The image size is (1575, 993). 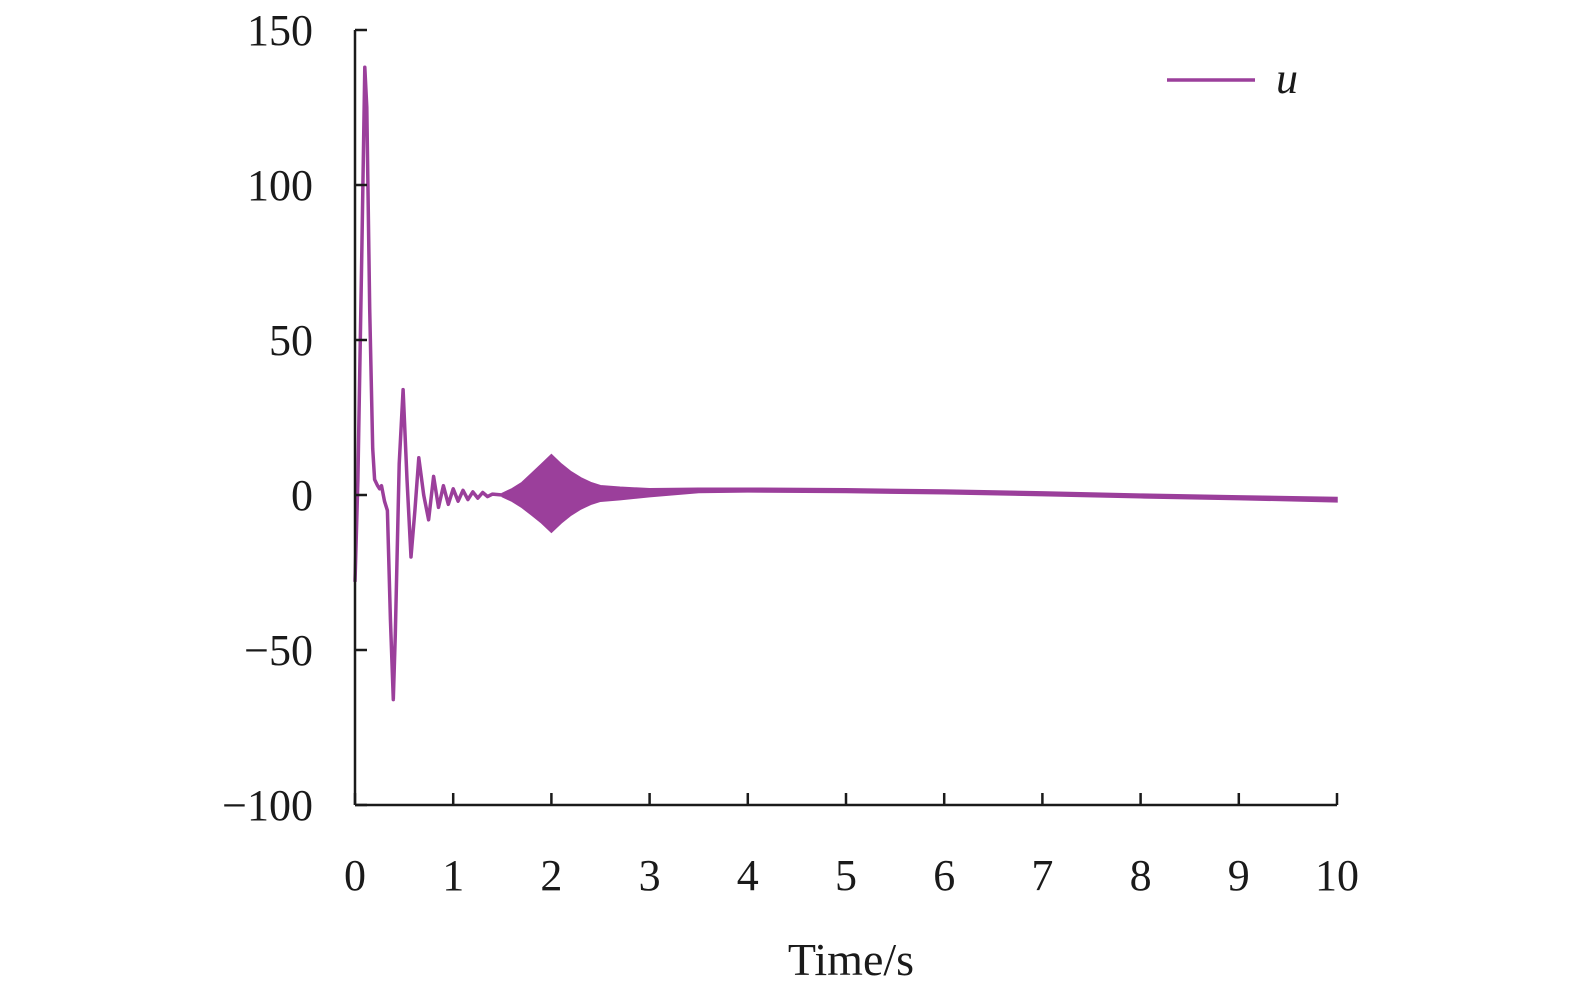 I want to click on x-tick-label: 8, so click(x=1141, y=875).